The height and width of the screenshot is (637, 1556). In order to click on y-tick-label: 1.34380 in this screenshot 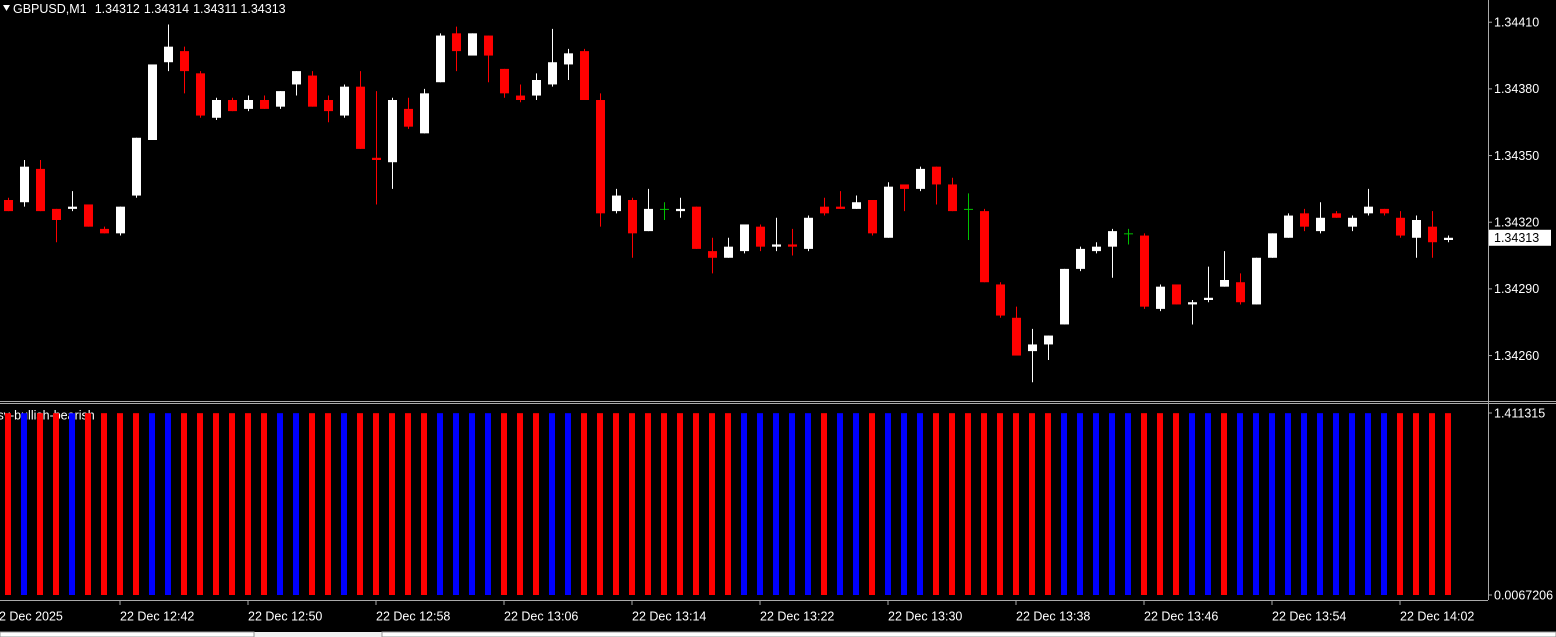, I will do `click(1516, 89)`.